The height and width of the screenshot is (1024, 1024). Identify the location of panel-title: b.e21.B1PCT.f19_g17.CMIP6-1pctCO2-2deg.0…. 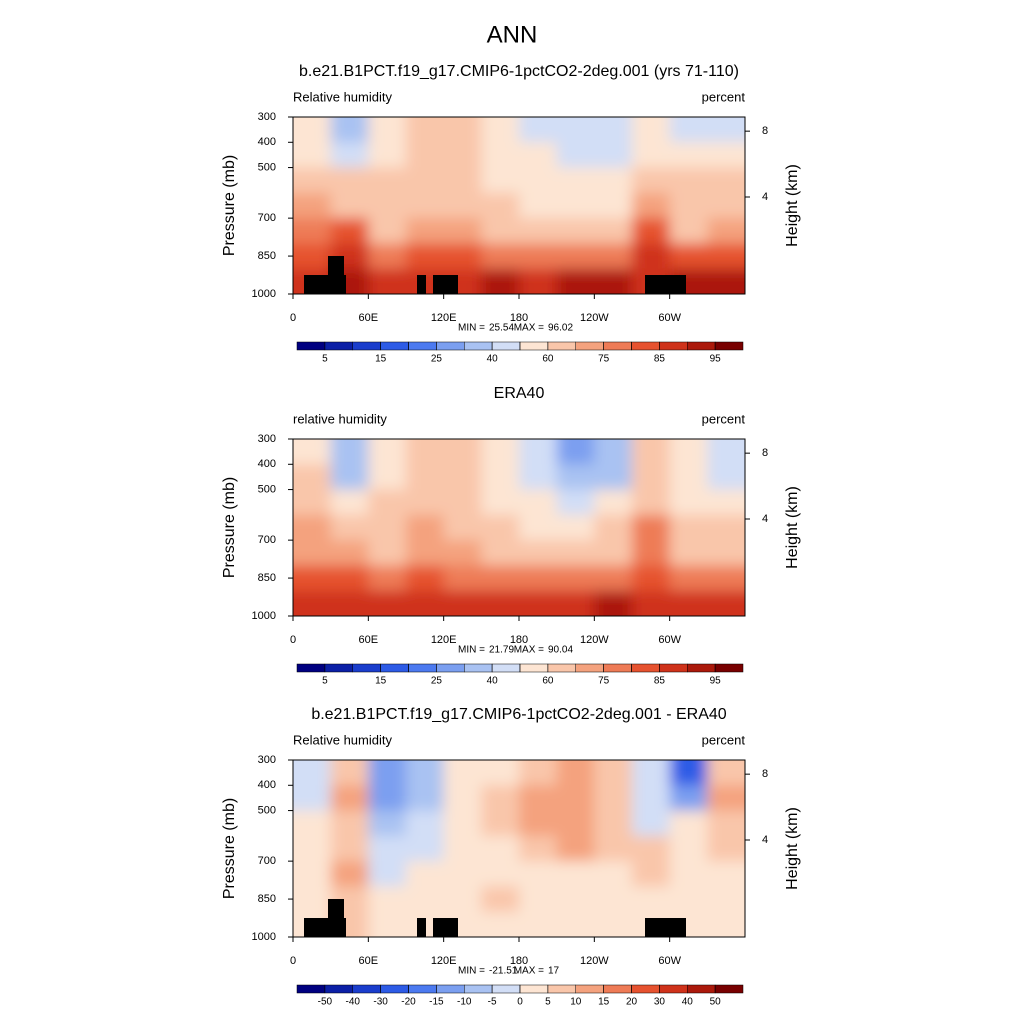
(519, 71).